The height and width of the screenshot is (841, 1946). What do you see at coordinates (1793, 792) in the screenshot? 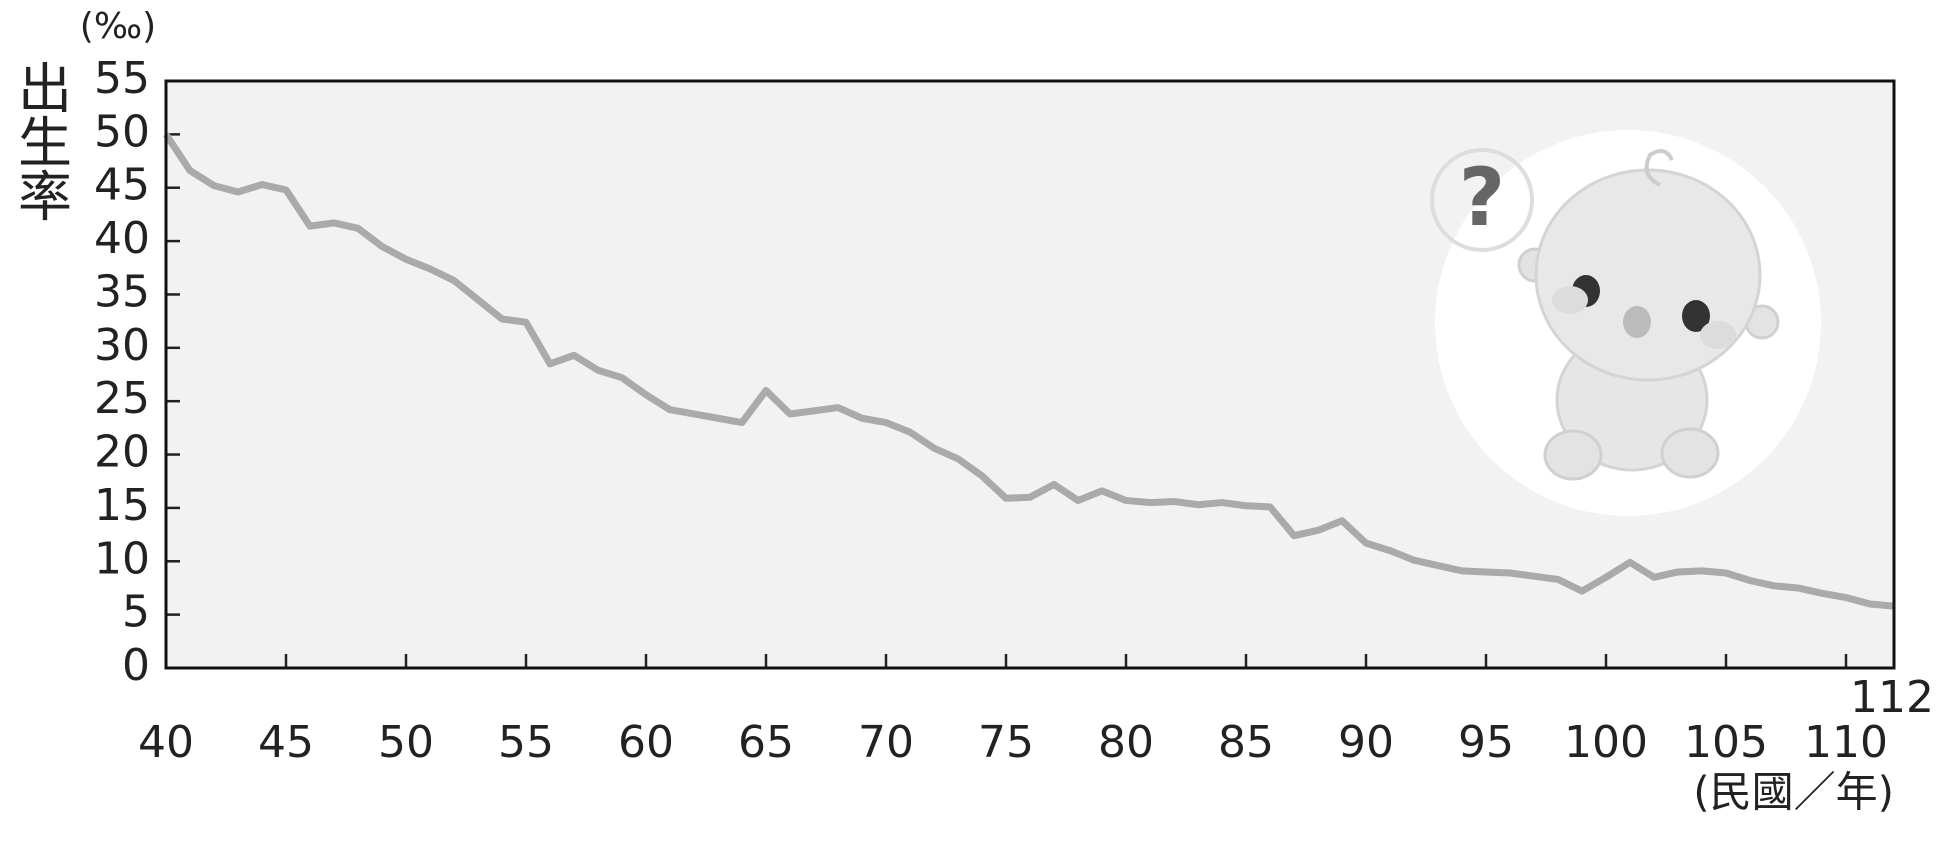
I see `x-axis-label: (民國／年)` at bounding box center [1793, 792].